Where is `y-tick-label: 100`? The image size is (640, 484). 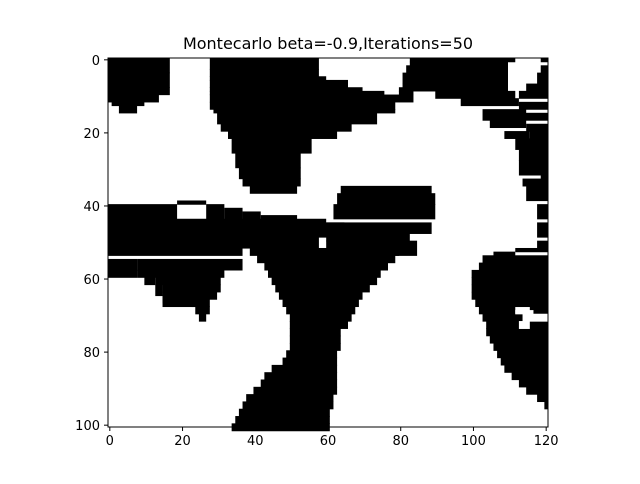 y-tick-label: 100 is located at coordinates (87, 426).